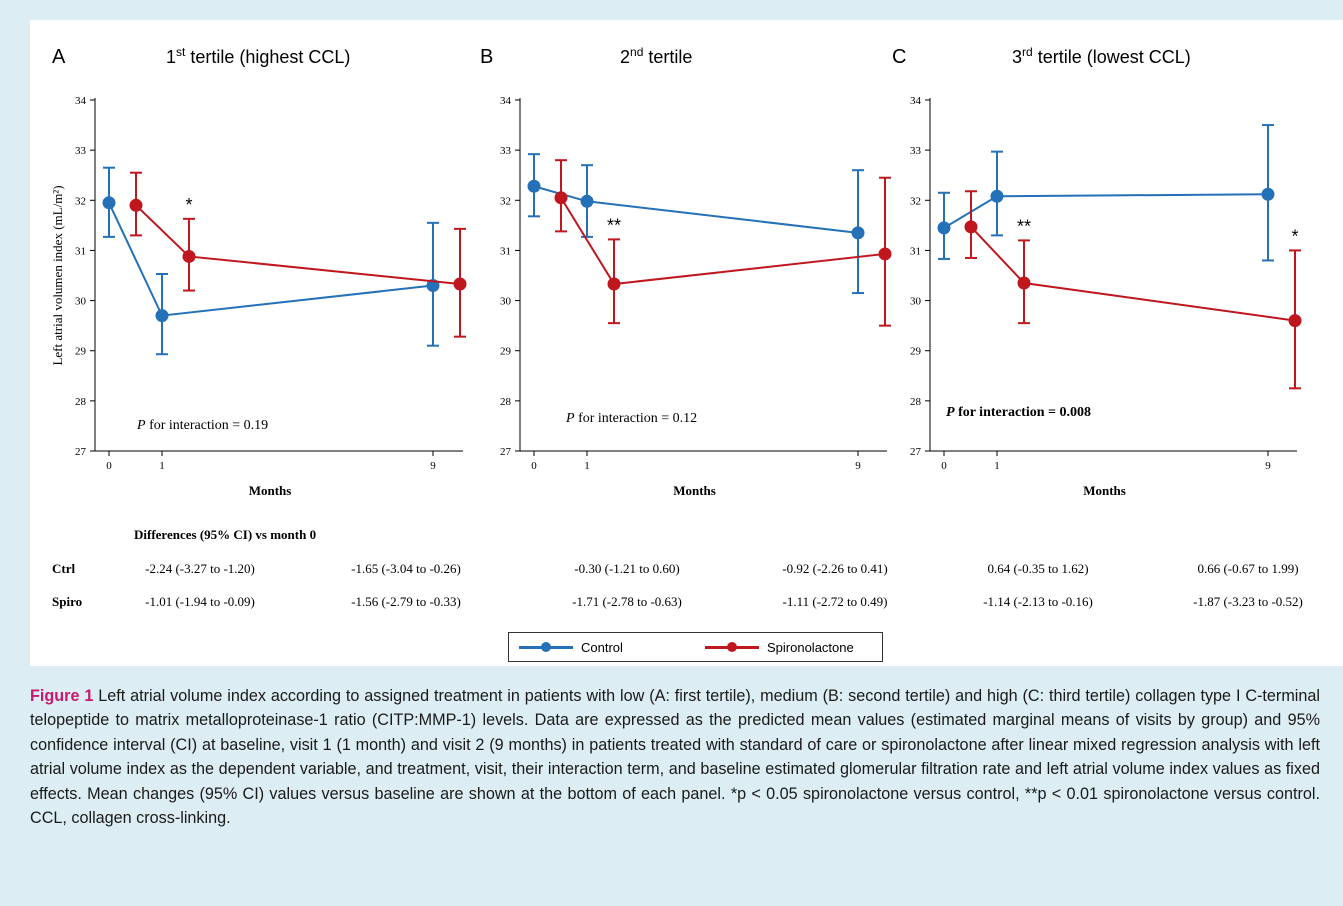 The height and width of the screenshot is (906, 1343). What do you see at coordinates (1248, 601) in the screenshot?
I see `diff-cell: -1.87 (-3.23 to -0.52)` at bounding box center [1248, 601].